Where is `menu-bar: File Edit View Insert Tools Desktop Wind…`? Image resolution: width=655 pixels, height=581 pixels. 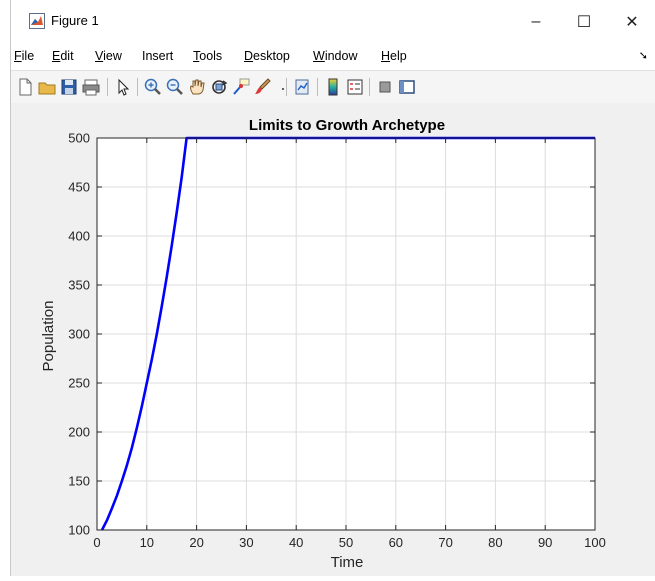 menu-bar: File Edit View Insert Tools Desktop Wind… is located at coordinates (333, 57).